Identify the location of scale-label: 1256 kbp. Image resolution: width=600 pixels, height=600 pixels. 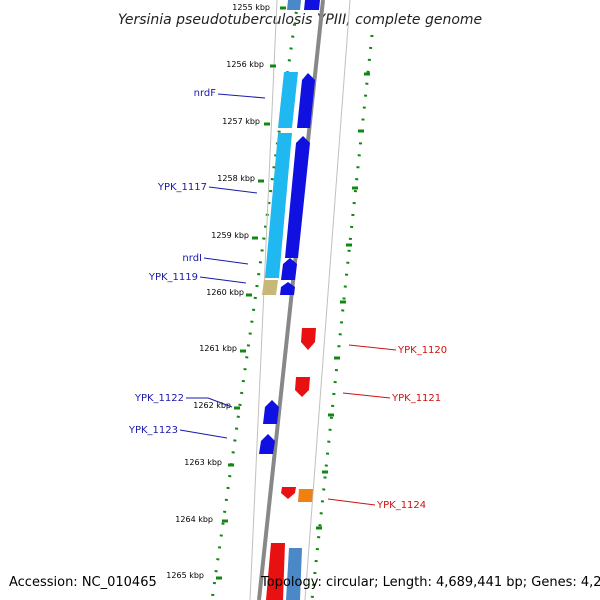
(245, 64).